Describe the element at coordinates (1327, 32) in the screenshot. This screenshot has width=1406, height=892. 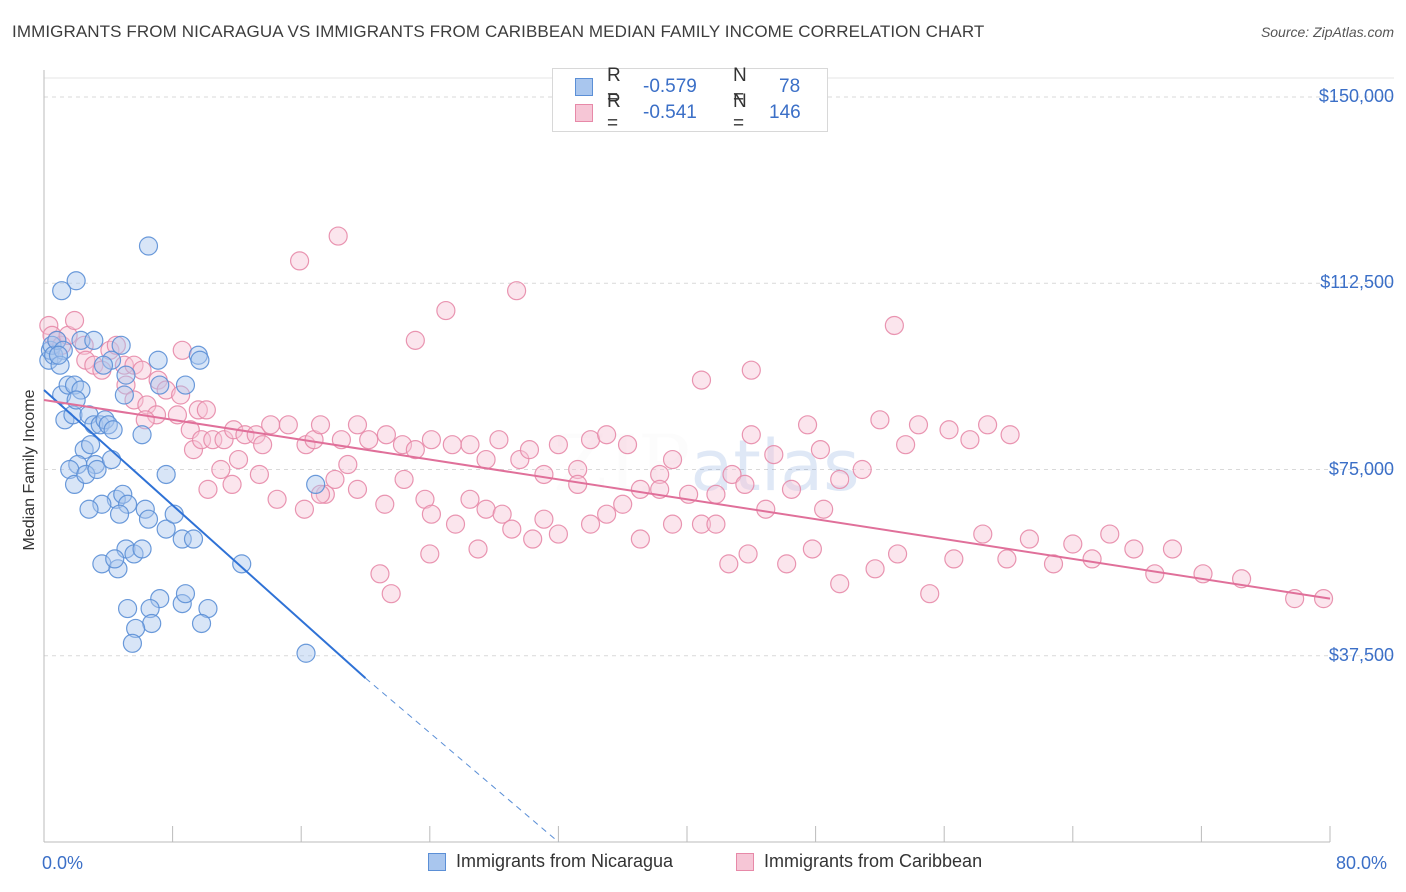
I see `chart-source: Source: ZipAtlas.com` at that location.